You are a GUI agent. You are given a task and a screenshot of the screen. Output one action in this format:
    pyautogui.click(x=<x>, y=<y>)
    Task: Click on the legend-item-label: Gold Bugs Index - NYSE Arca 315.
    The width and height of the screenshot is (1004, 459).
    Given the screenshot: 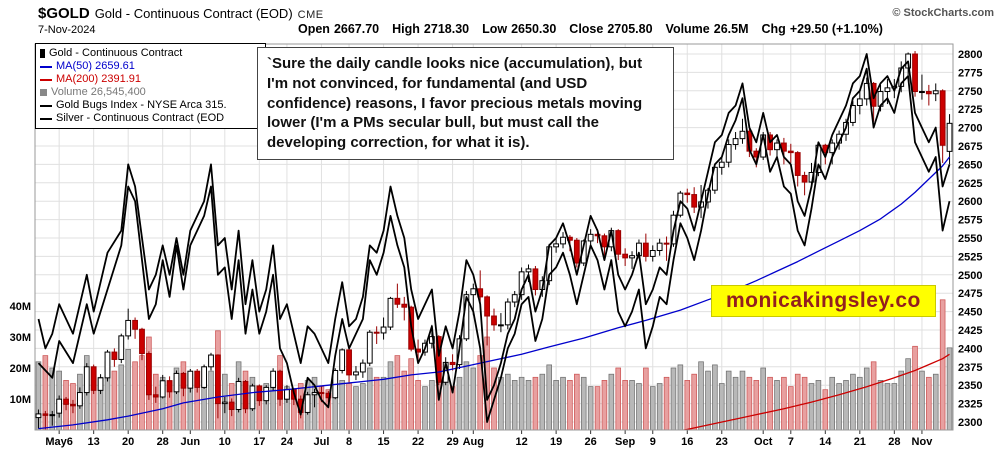 What is the action you would take?
    pyautogui.click(x=141, y=105)
    